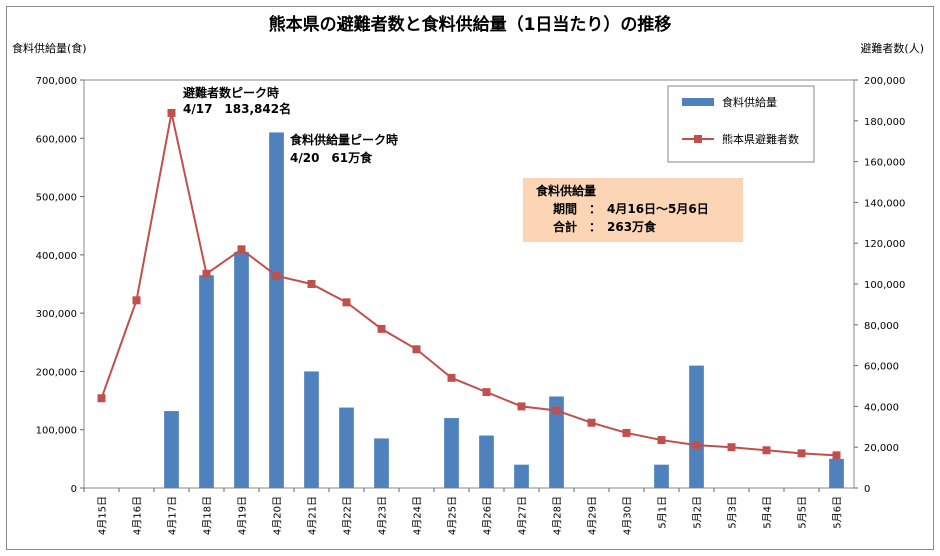 The height and width of the screenshot is (556, 940). What do you see at coordinates (760, 139) in the screenshot?
I see `legend-line-label: 熊本県避難者数` at bounding box center [760, 139].